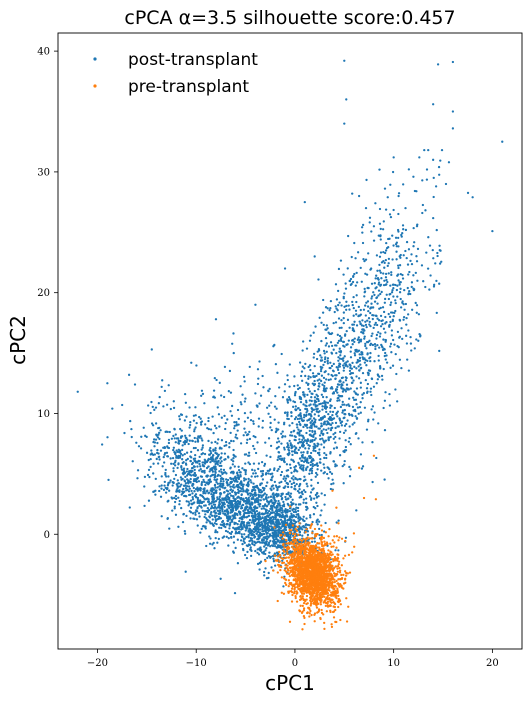  Describe the element at coordinates (289, 18) in the screenshot. I see `chart-title: cPCA α=3.5 silhouette score:0.457` at that location.